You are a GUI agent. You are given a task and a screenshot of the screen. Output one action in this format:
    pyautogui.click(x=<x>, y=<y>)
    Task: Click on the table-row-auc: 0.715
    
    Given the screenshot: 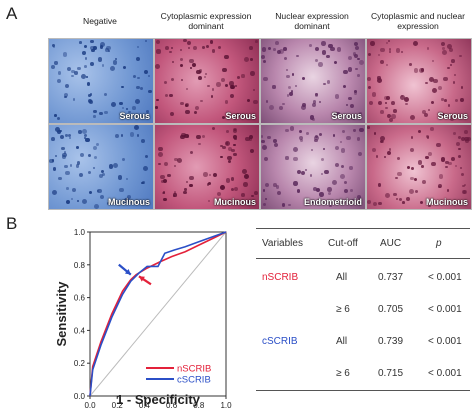 What is the action you would take?
    pyautogui.click(x=391, y=373)
    